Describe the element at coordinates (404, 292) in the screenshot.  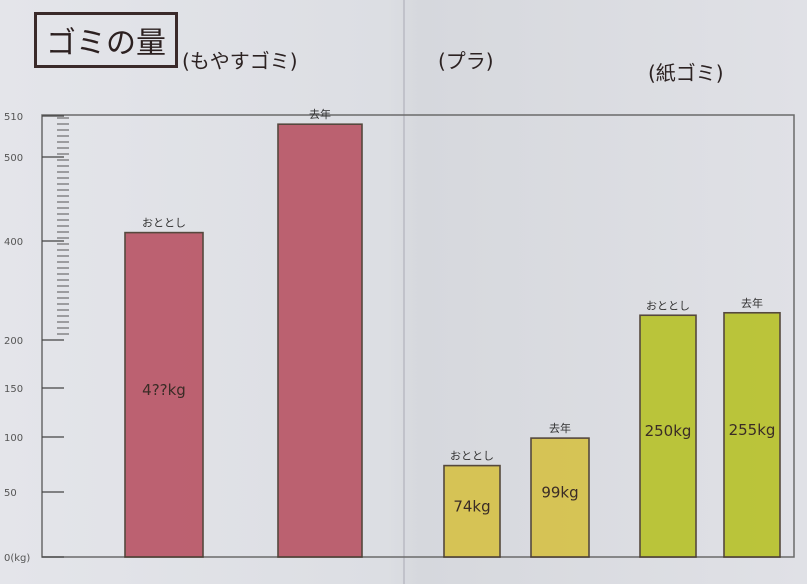
I see `paper-fold` at that location.